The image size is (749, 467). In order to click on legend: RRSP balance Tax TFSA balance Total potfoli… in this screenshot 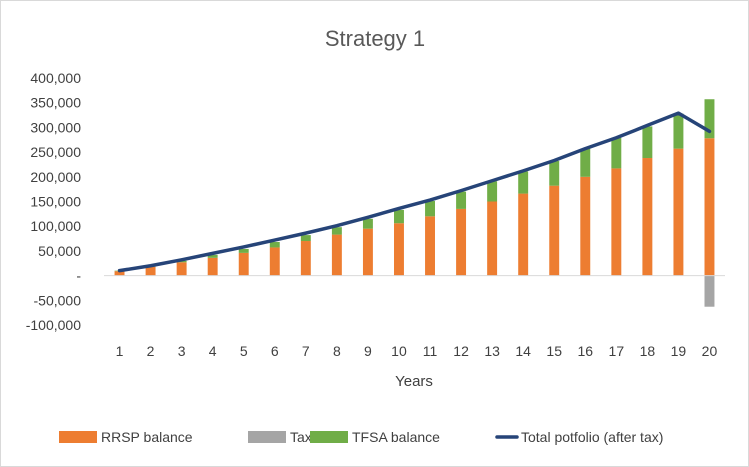, I will do `click(361, 437)`.